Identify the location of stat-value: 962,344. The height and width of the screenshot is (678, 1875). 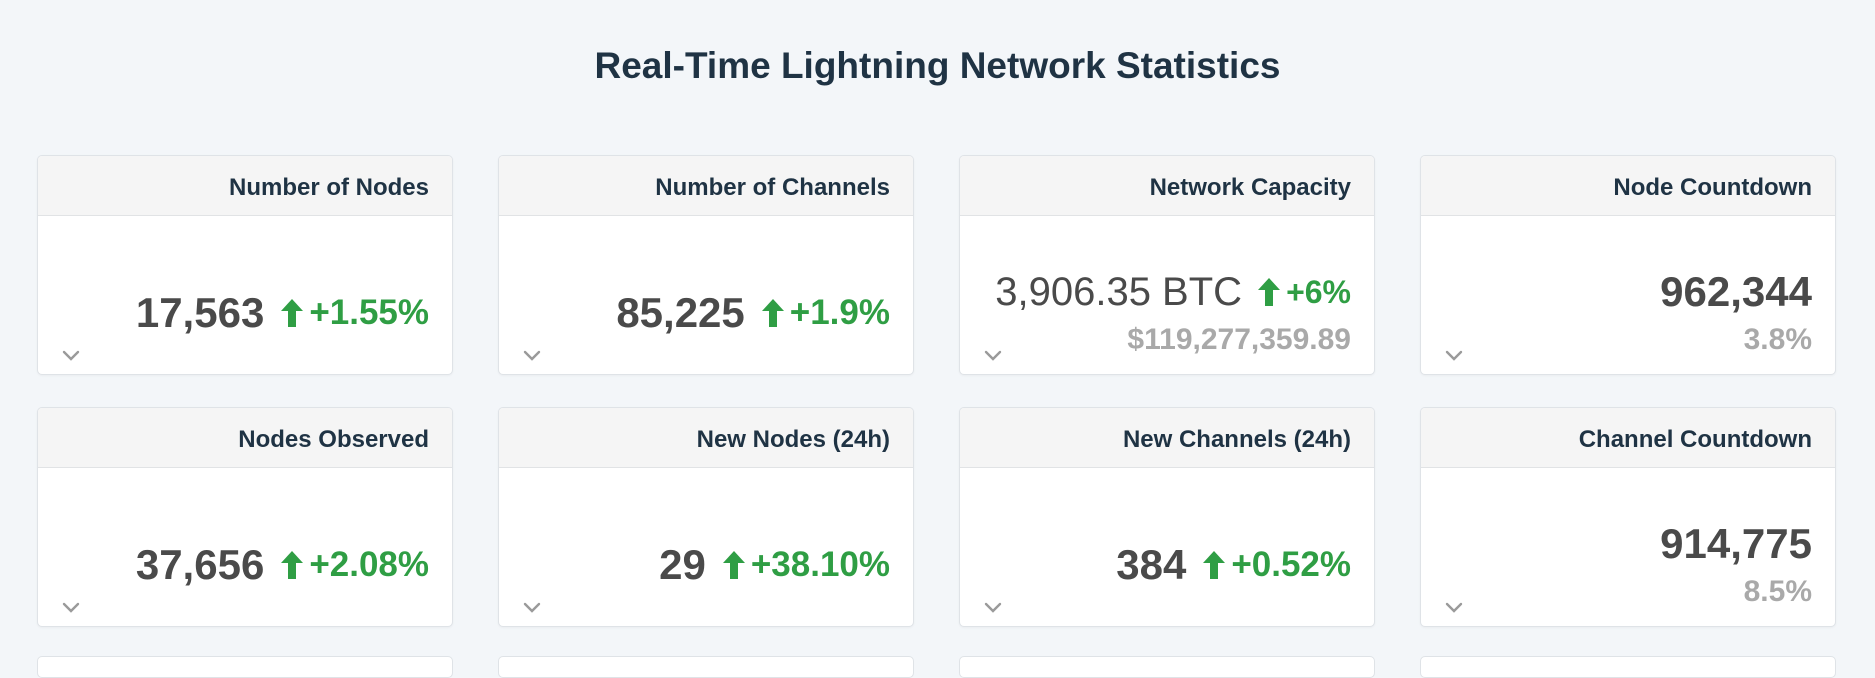
(1736, 291).